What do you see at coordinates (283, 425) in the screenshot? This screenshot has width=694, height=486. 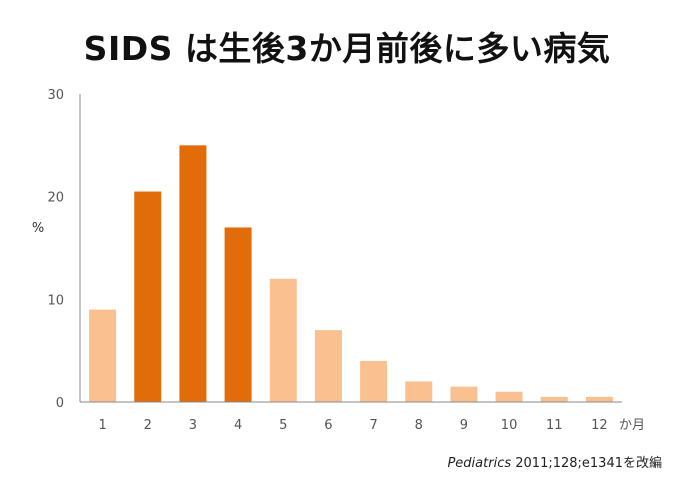 I see `x-tick-label: 5` at bounding box center [283, 425].